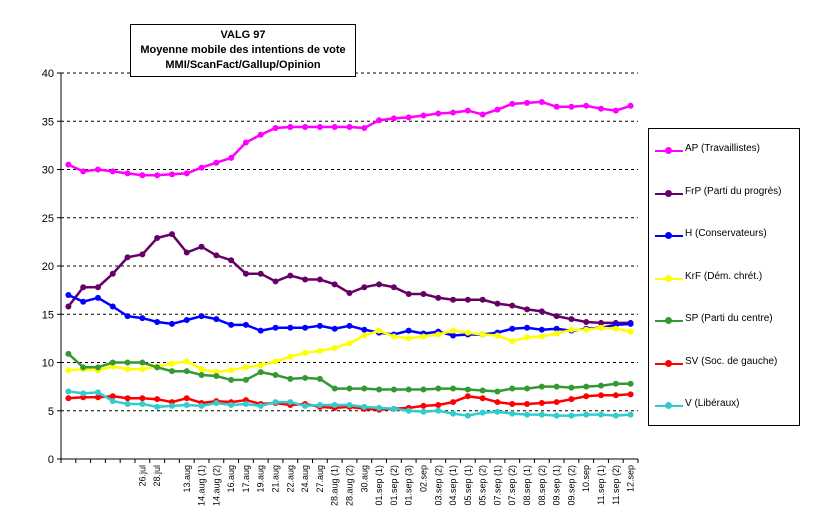  Describe the element at coordinates (364, 479) in the screenshot. I see `x-tick-label: 30.aug` at that location.